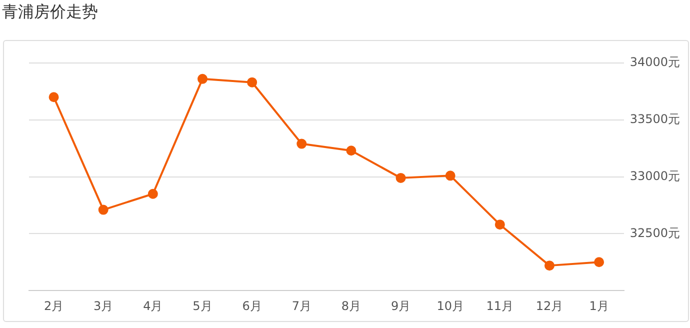 This screenshot has width=690, height=328. What do you see at coordinates (302, 305) in the screenshot?
I see `x-tick-label: 7月` at bounding box center [302, 305].